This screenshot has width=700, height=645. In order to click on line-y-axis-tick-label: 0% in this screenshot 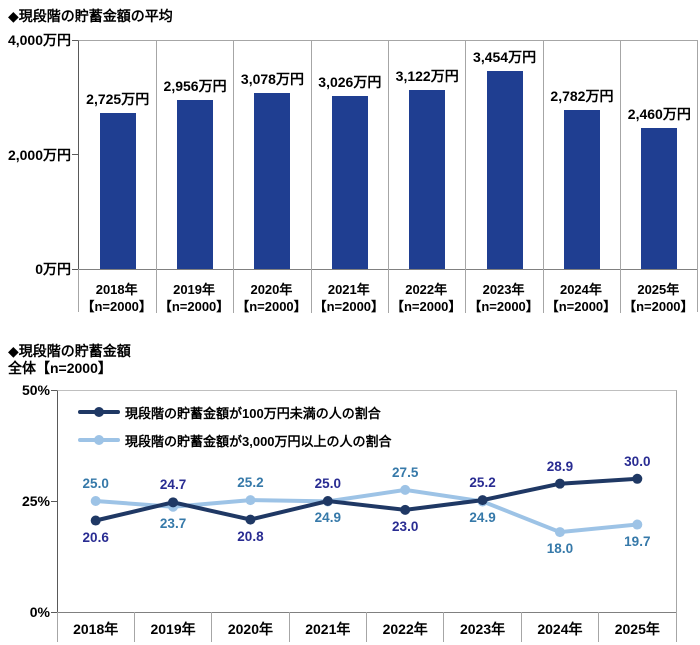, I will do `click(39, 612)`.